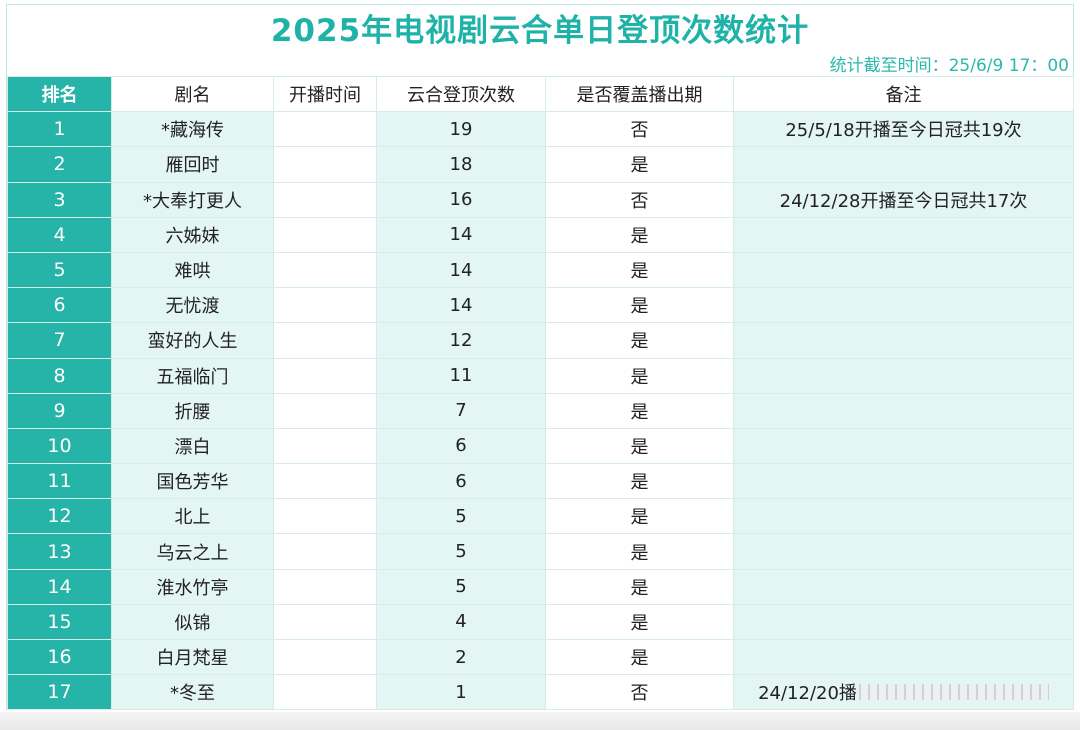  I want to click on header-note: 备注, so click(903, 94).